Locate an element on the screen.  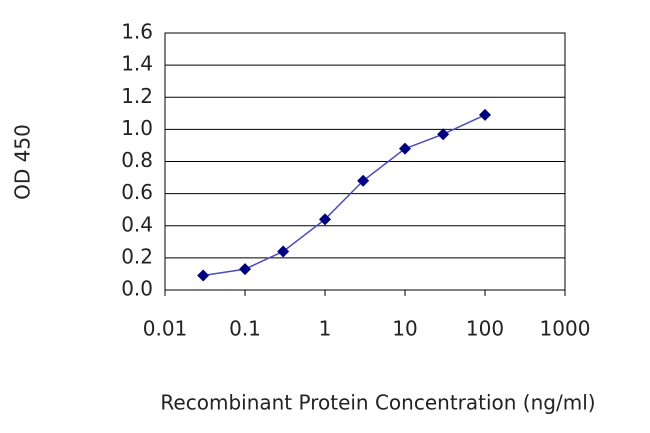
x-tick-label: 100 is located at coordinates (485, 329).